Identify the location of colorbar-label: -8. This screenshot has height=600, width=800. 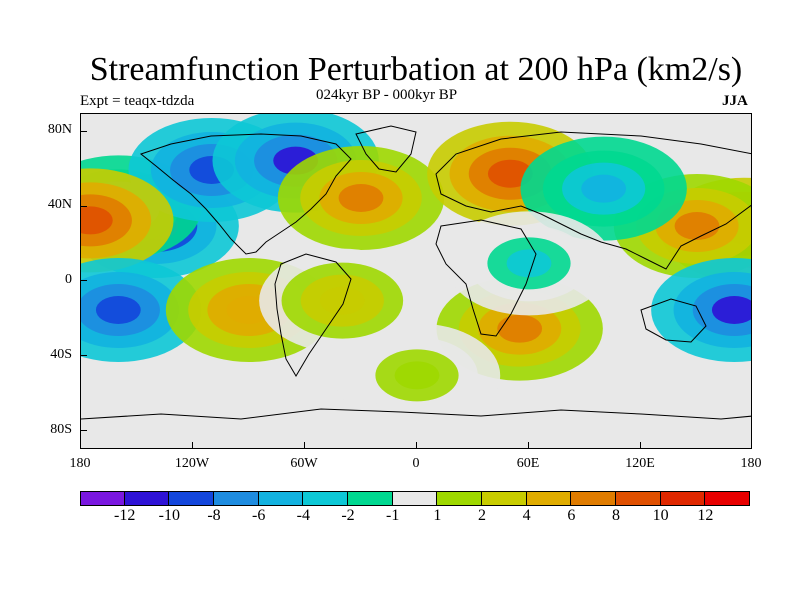
(214, 515).